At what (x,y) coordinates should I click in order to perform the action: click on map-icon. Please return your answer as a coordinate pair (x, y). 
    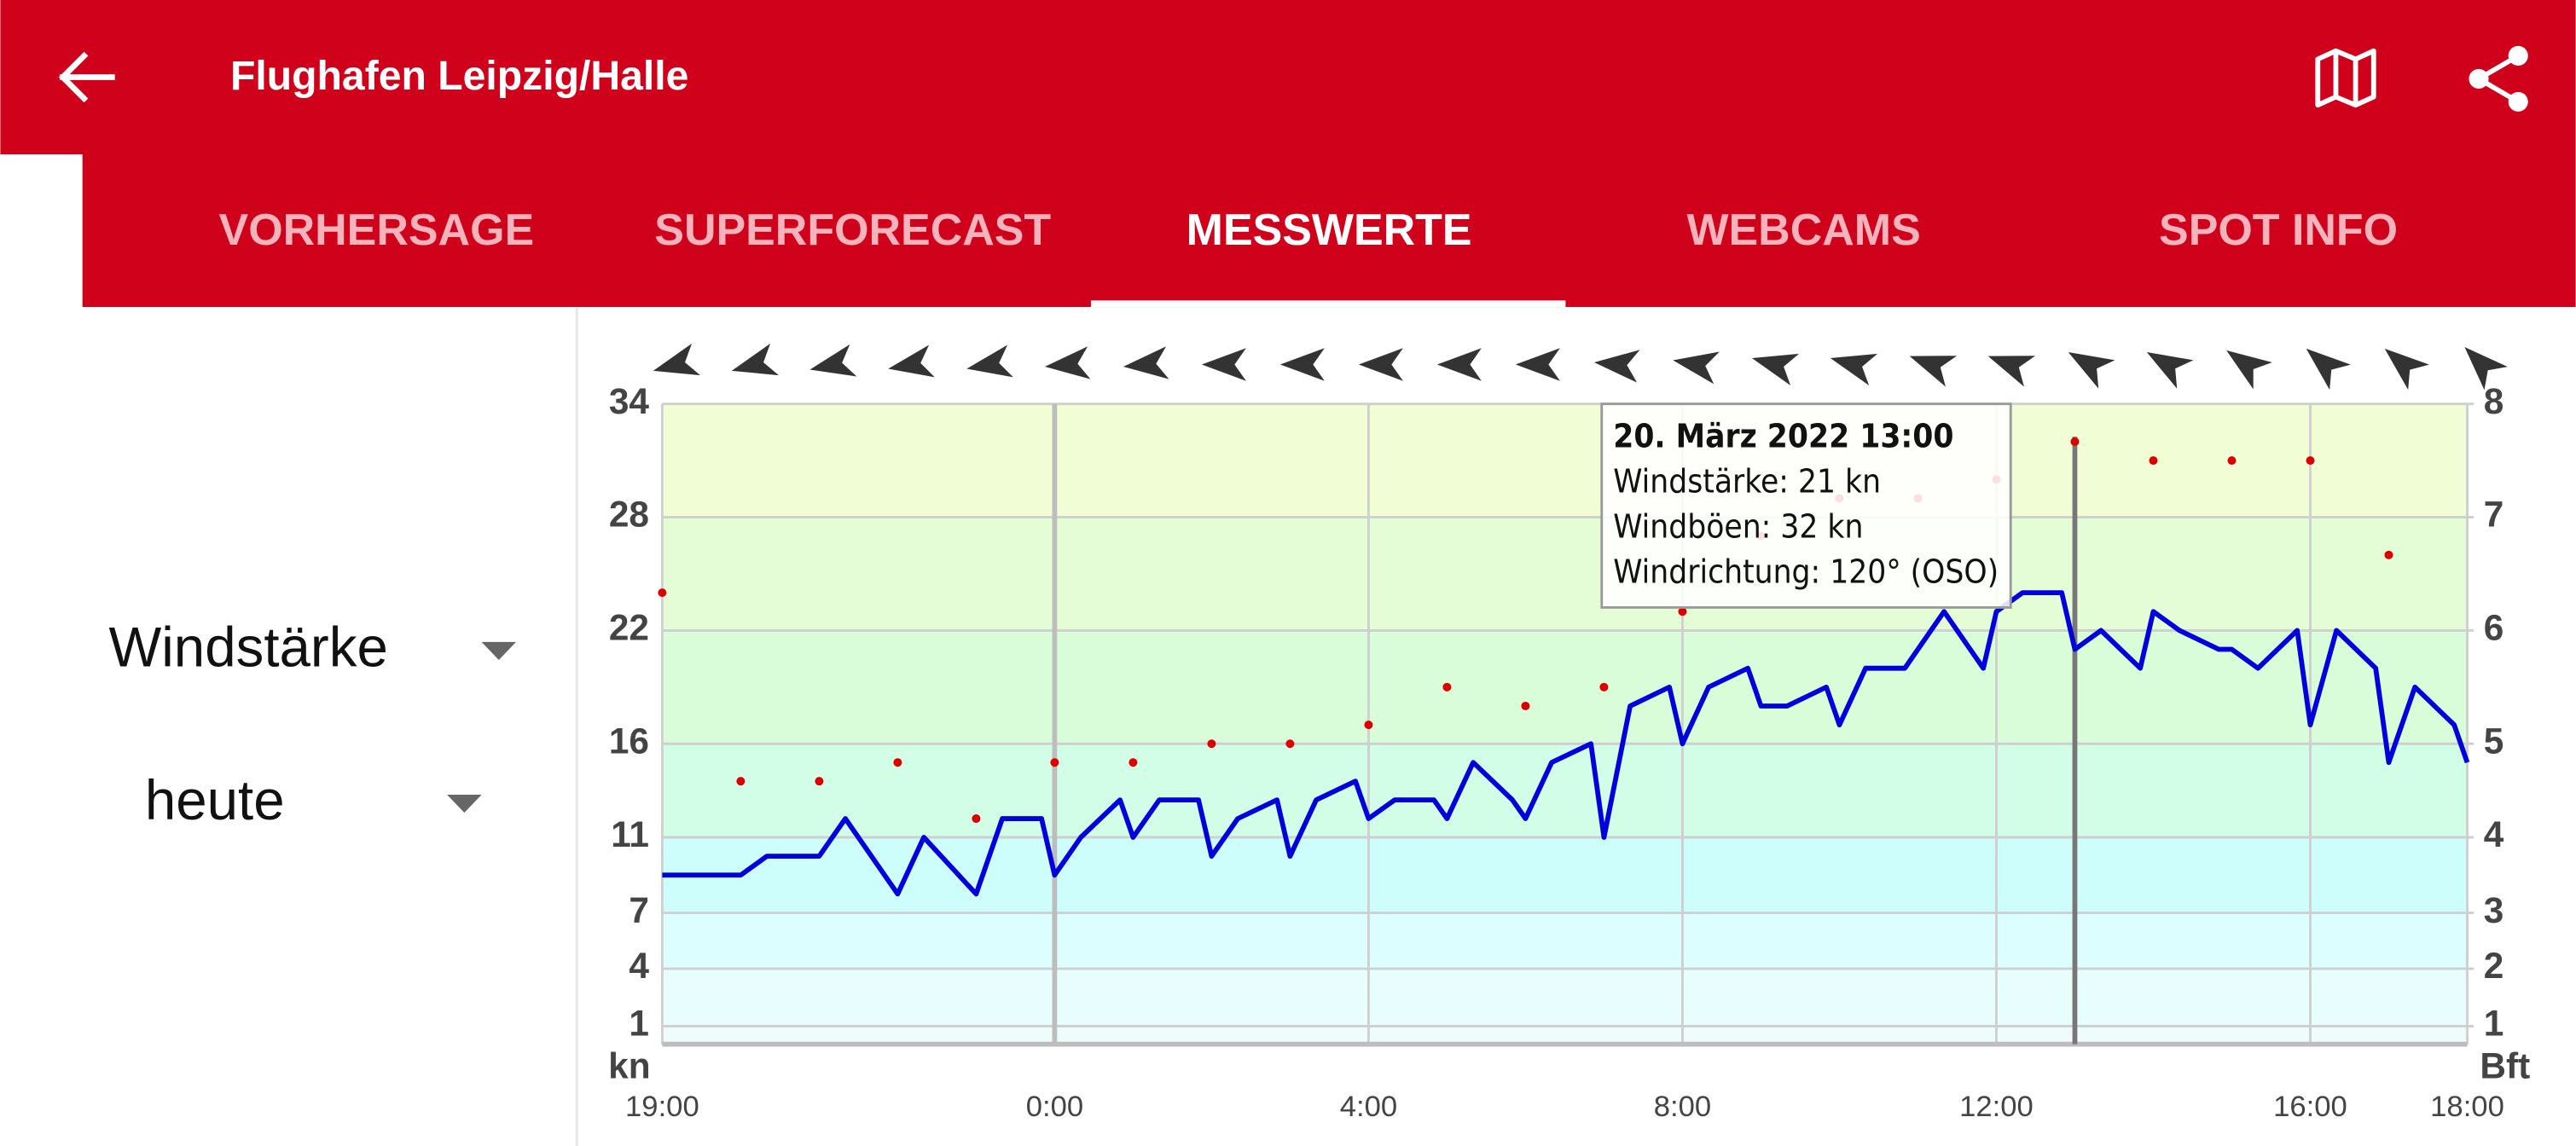
    Looking at the image, I should click on (2345, 78).